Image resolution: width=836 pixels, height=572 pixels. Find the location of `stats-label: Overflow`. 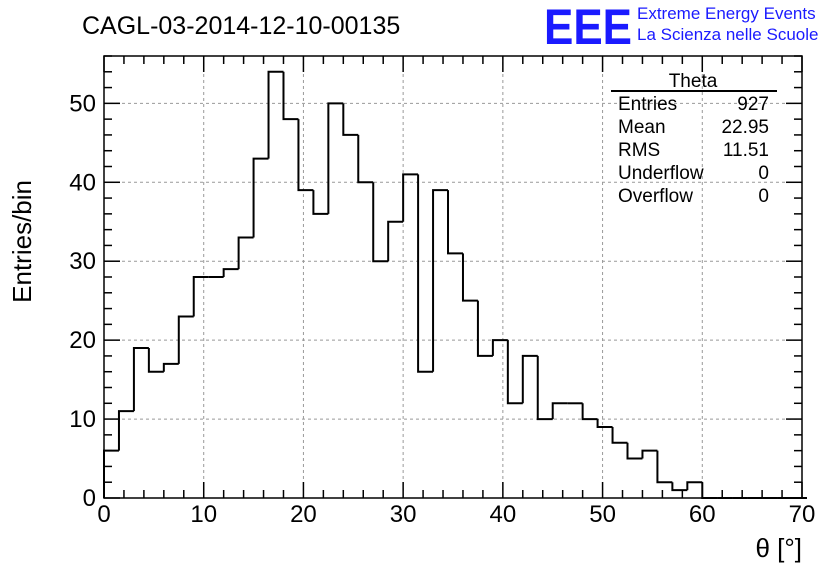

stats-label: Overflow is located at coordinates (655, 196).